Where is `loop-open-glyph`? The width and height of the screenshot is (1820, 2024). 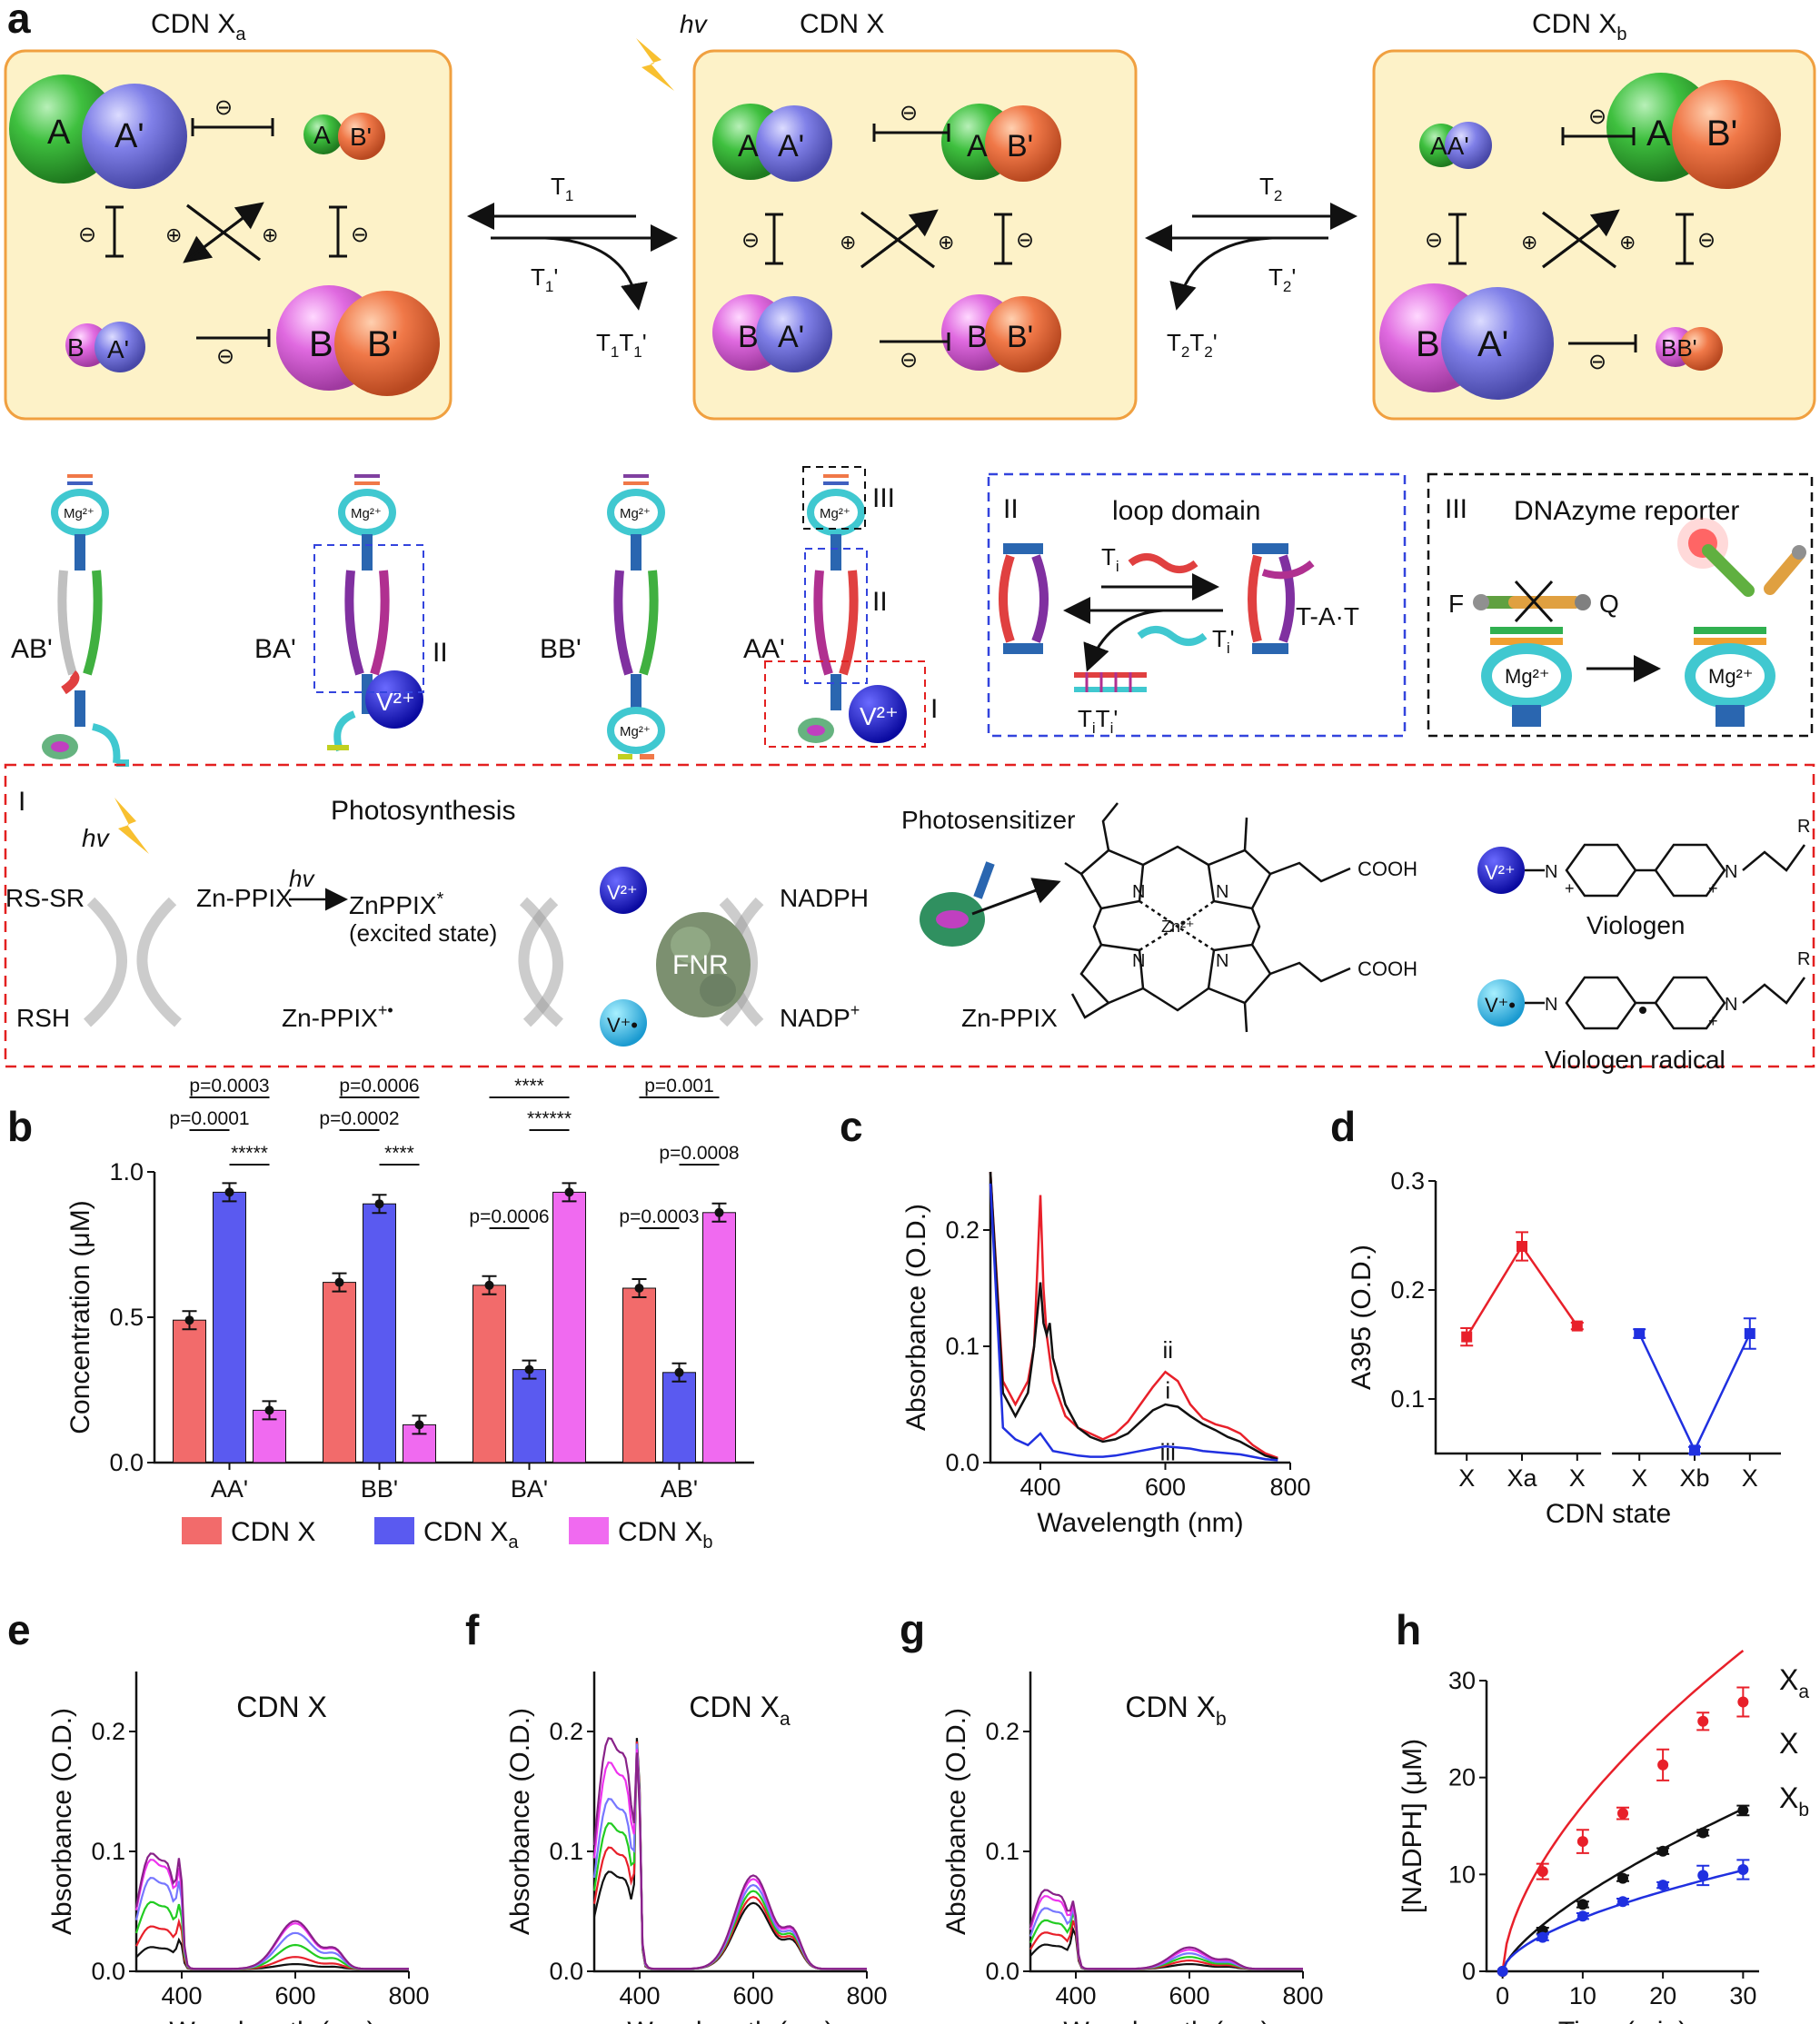 loop-open-glyph is located at coordinates (1024, 599).